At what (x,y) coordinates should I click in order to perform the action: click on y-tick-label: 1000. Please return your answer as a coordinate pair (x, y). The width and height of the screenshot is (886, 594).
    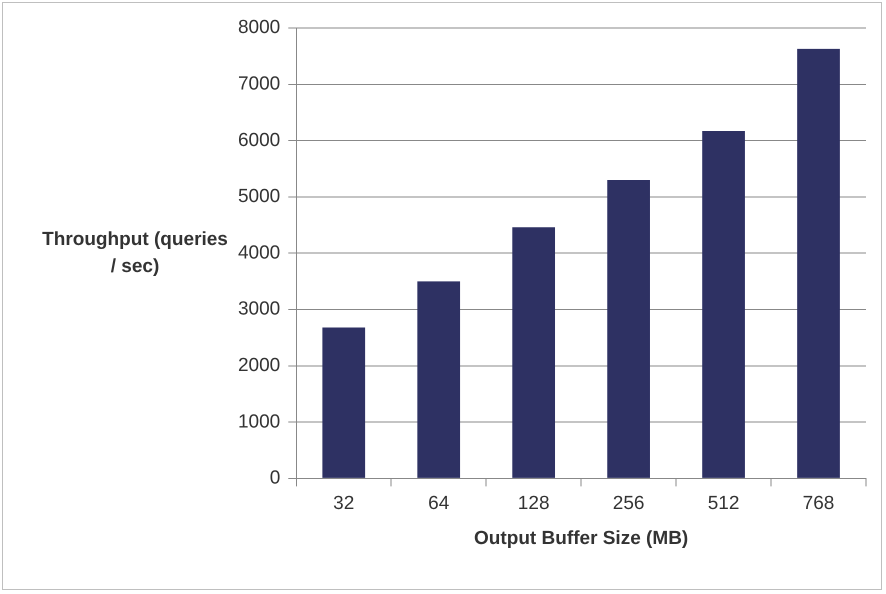
    Looking at the image, I should click on (259, 421).